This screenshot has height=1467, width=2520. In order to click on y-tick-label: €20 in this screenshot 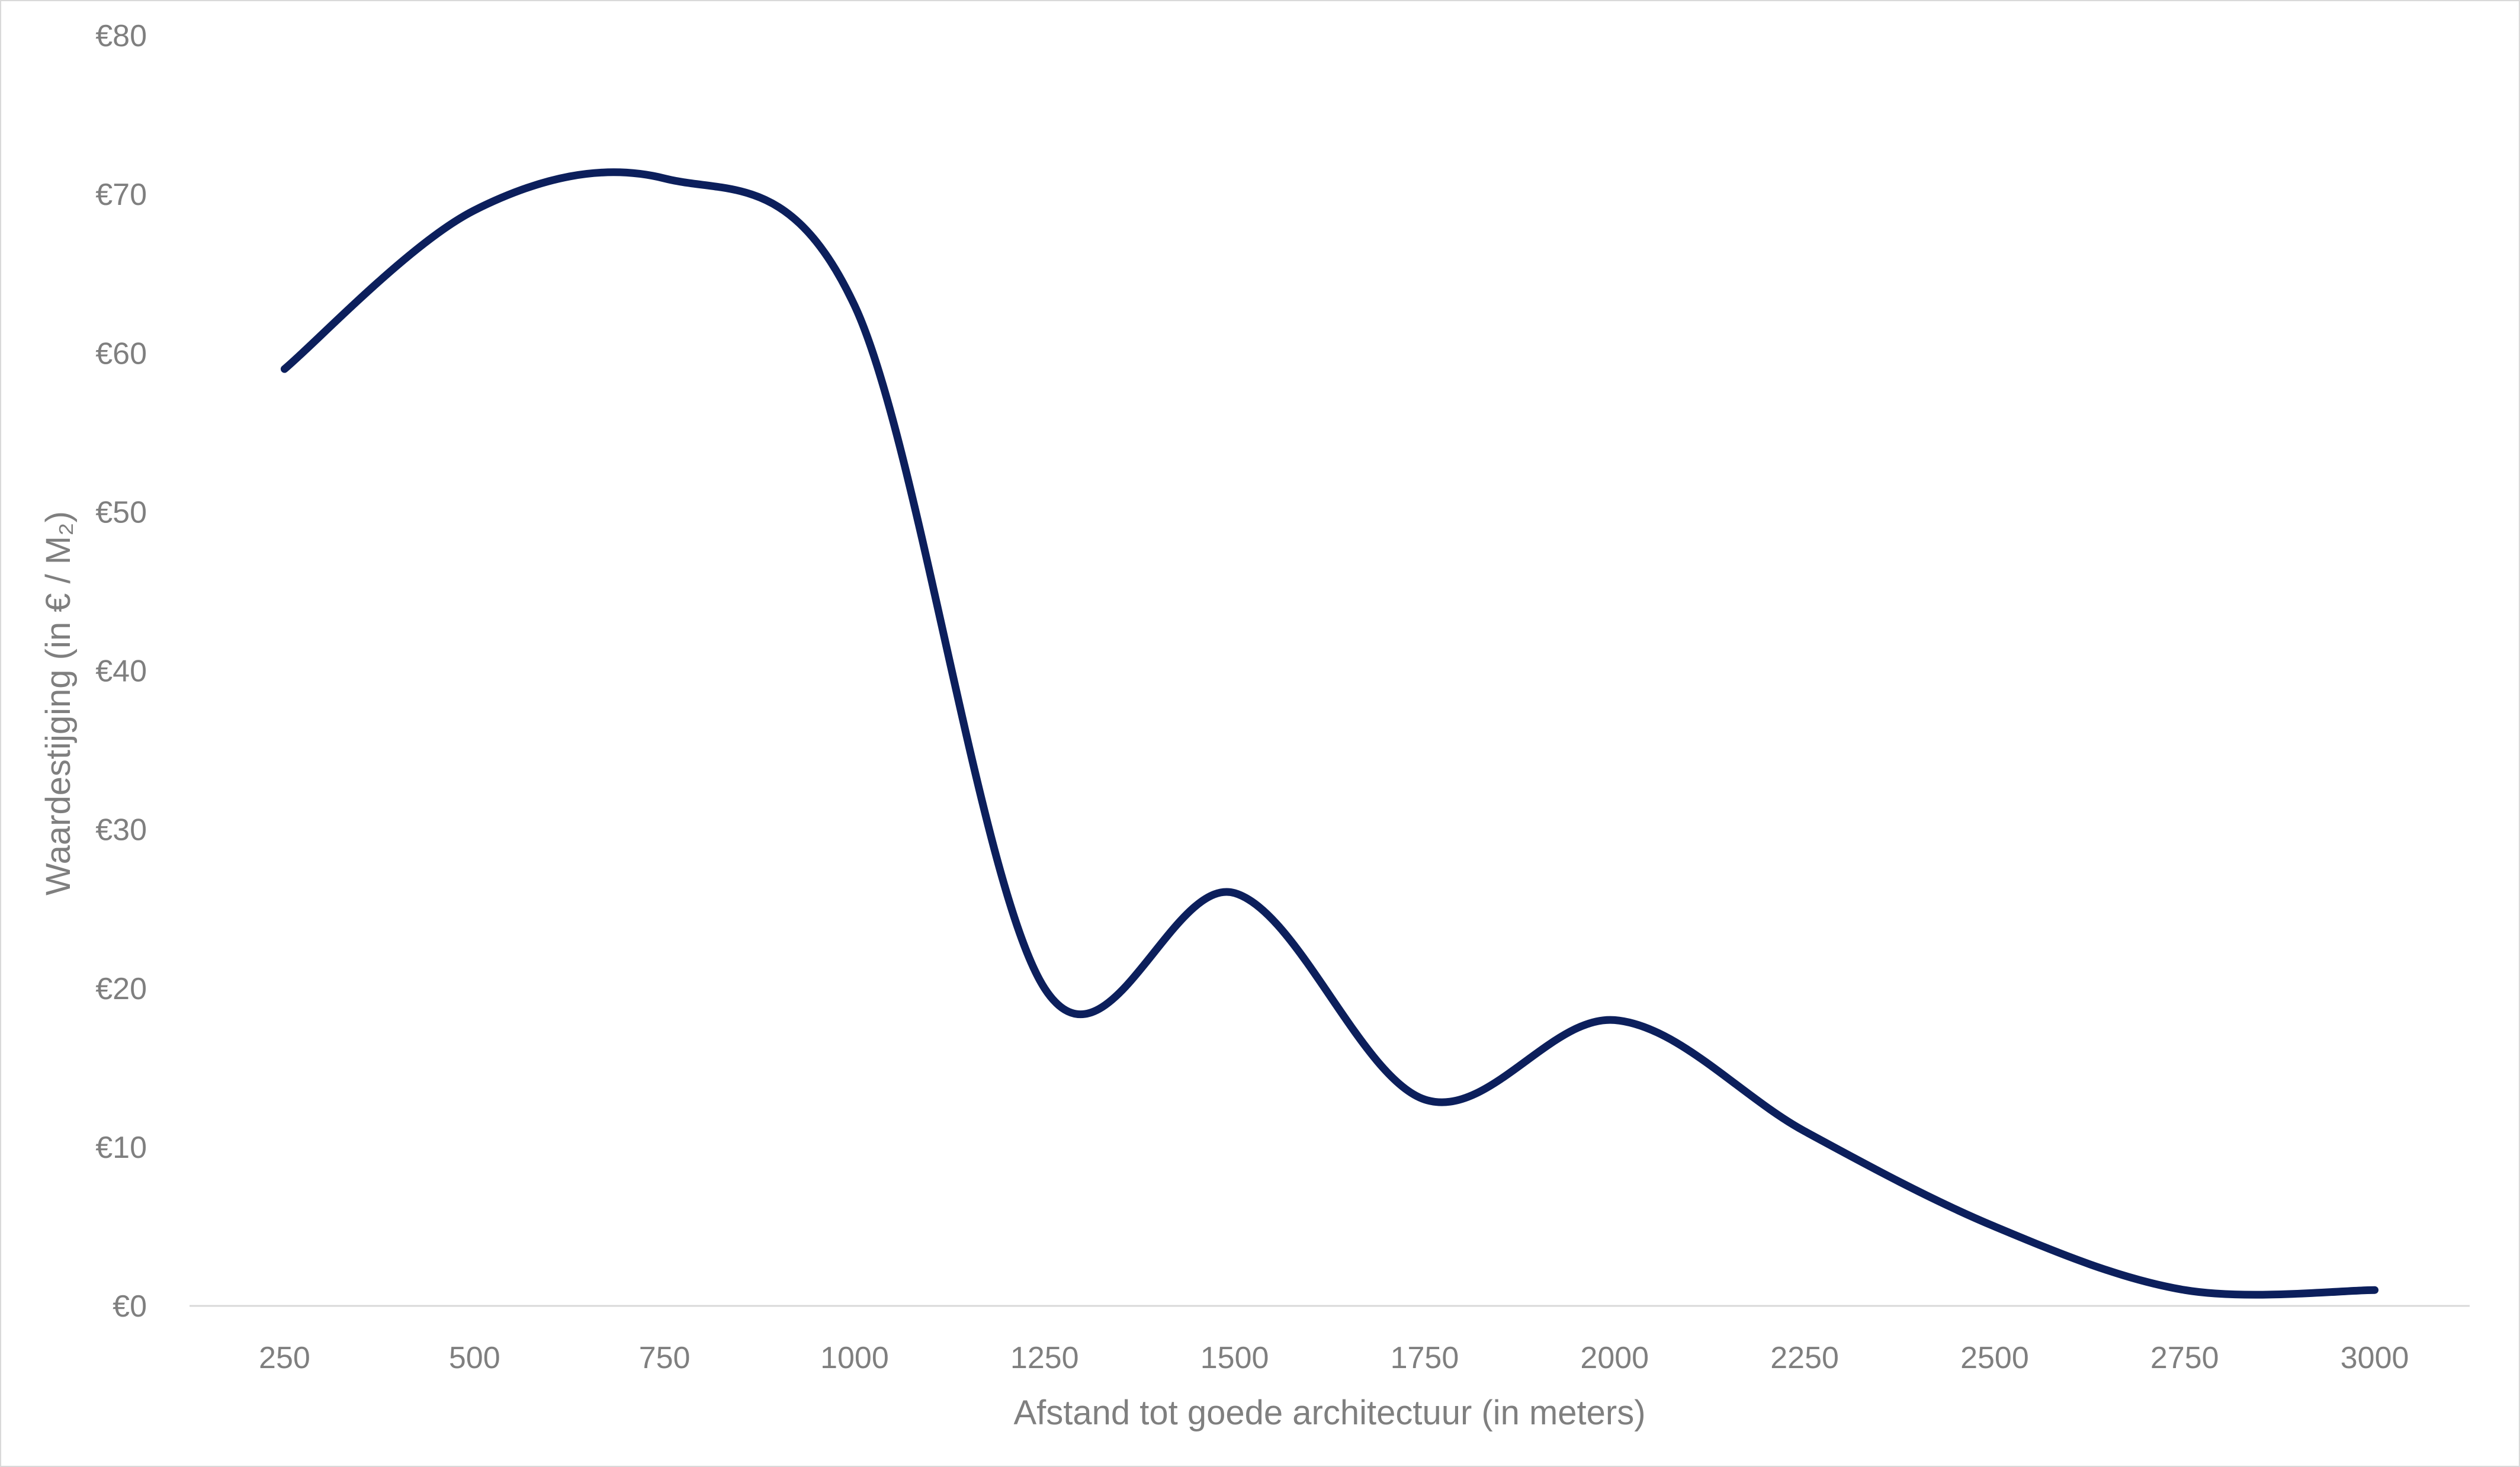, I will do `click(121, 989)`.